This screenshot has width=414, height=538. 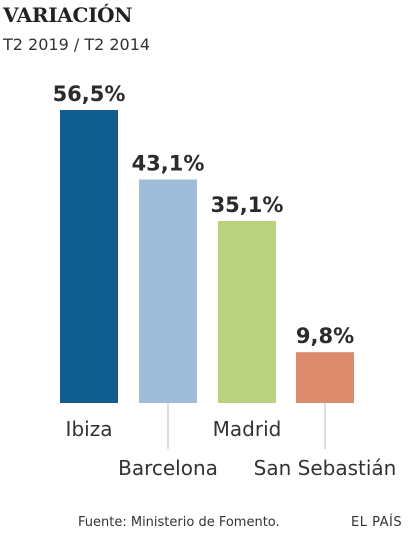 What do you see at coordinates (168, 291) in the screenshot?
I see `bar-barcelona` at bounding box center [168, 291].